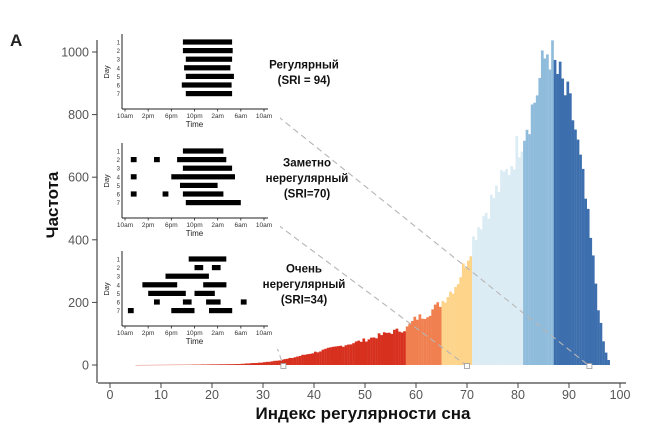 The image size is (660, 426). I want to click on inset-time-tick-label: 10am, so click(125, 333).